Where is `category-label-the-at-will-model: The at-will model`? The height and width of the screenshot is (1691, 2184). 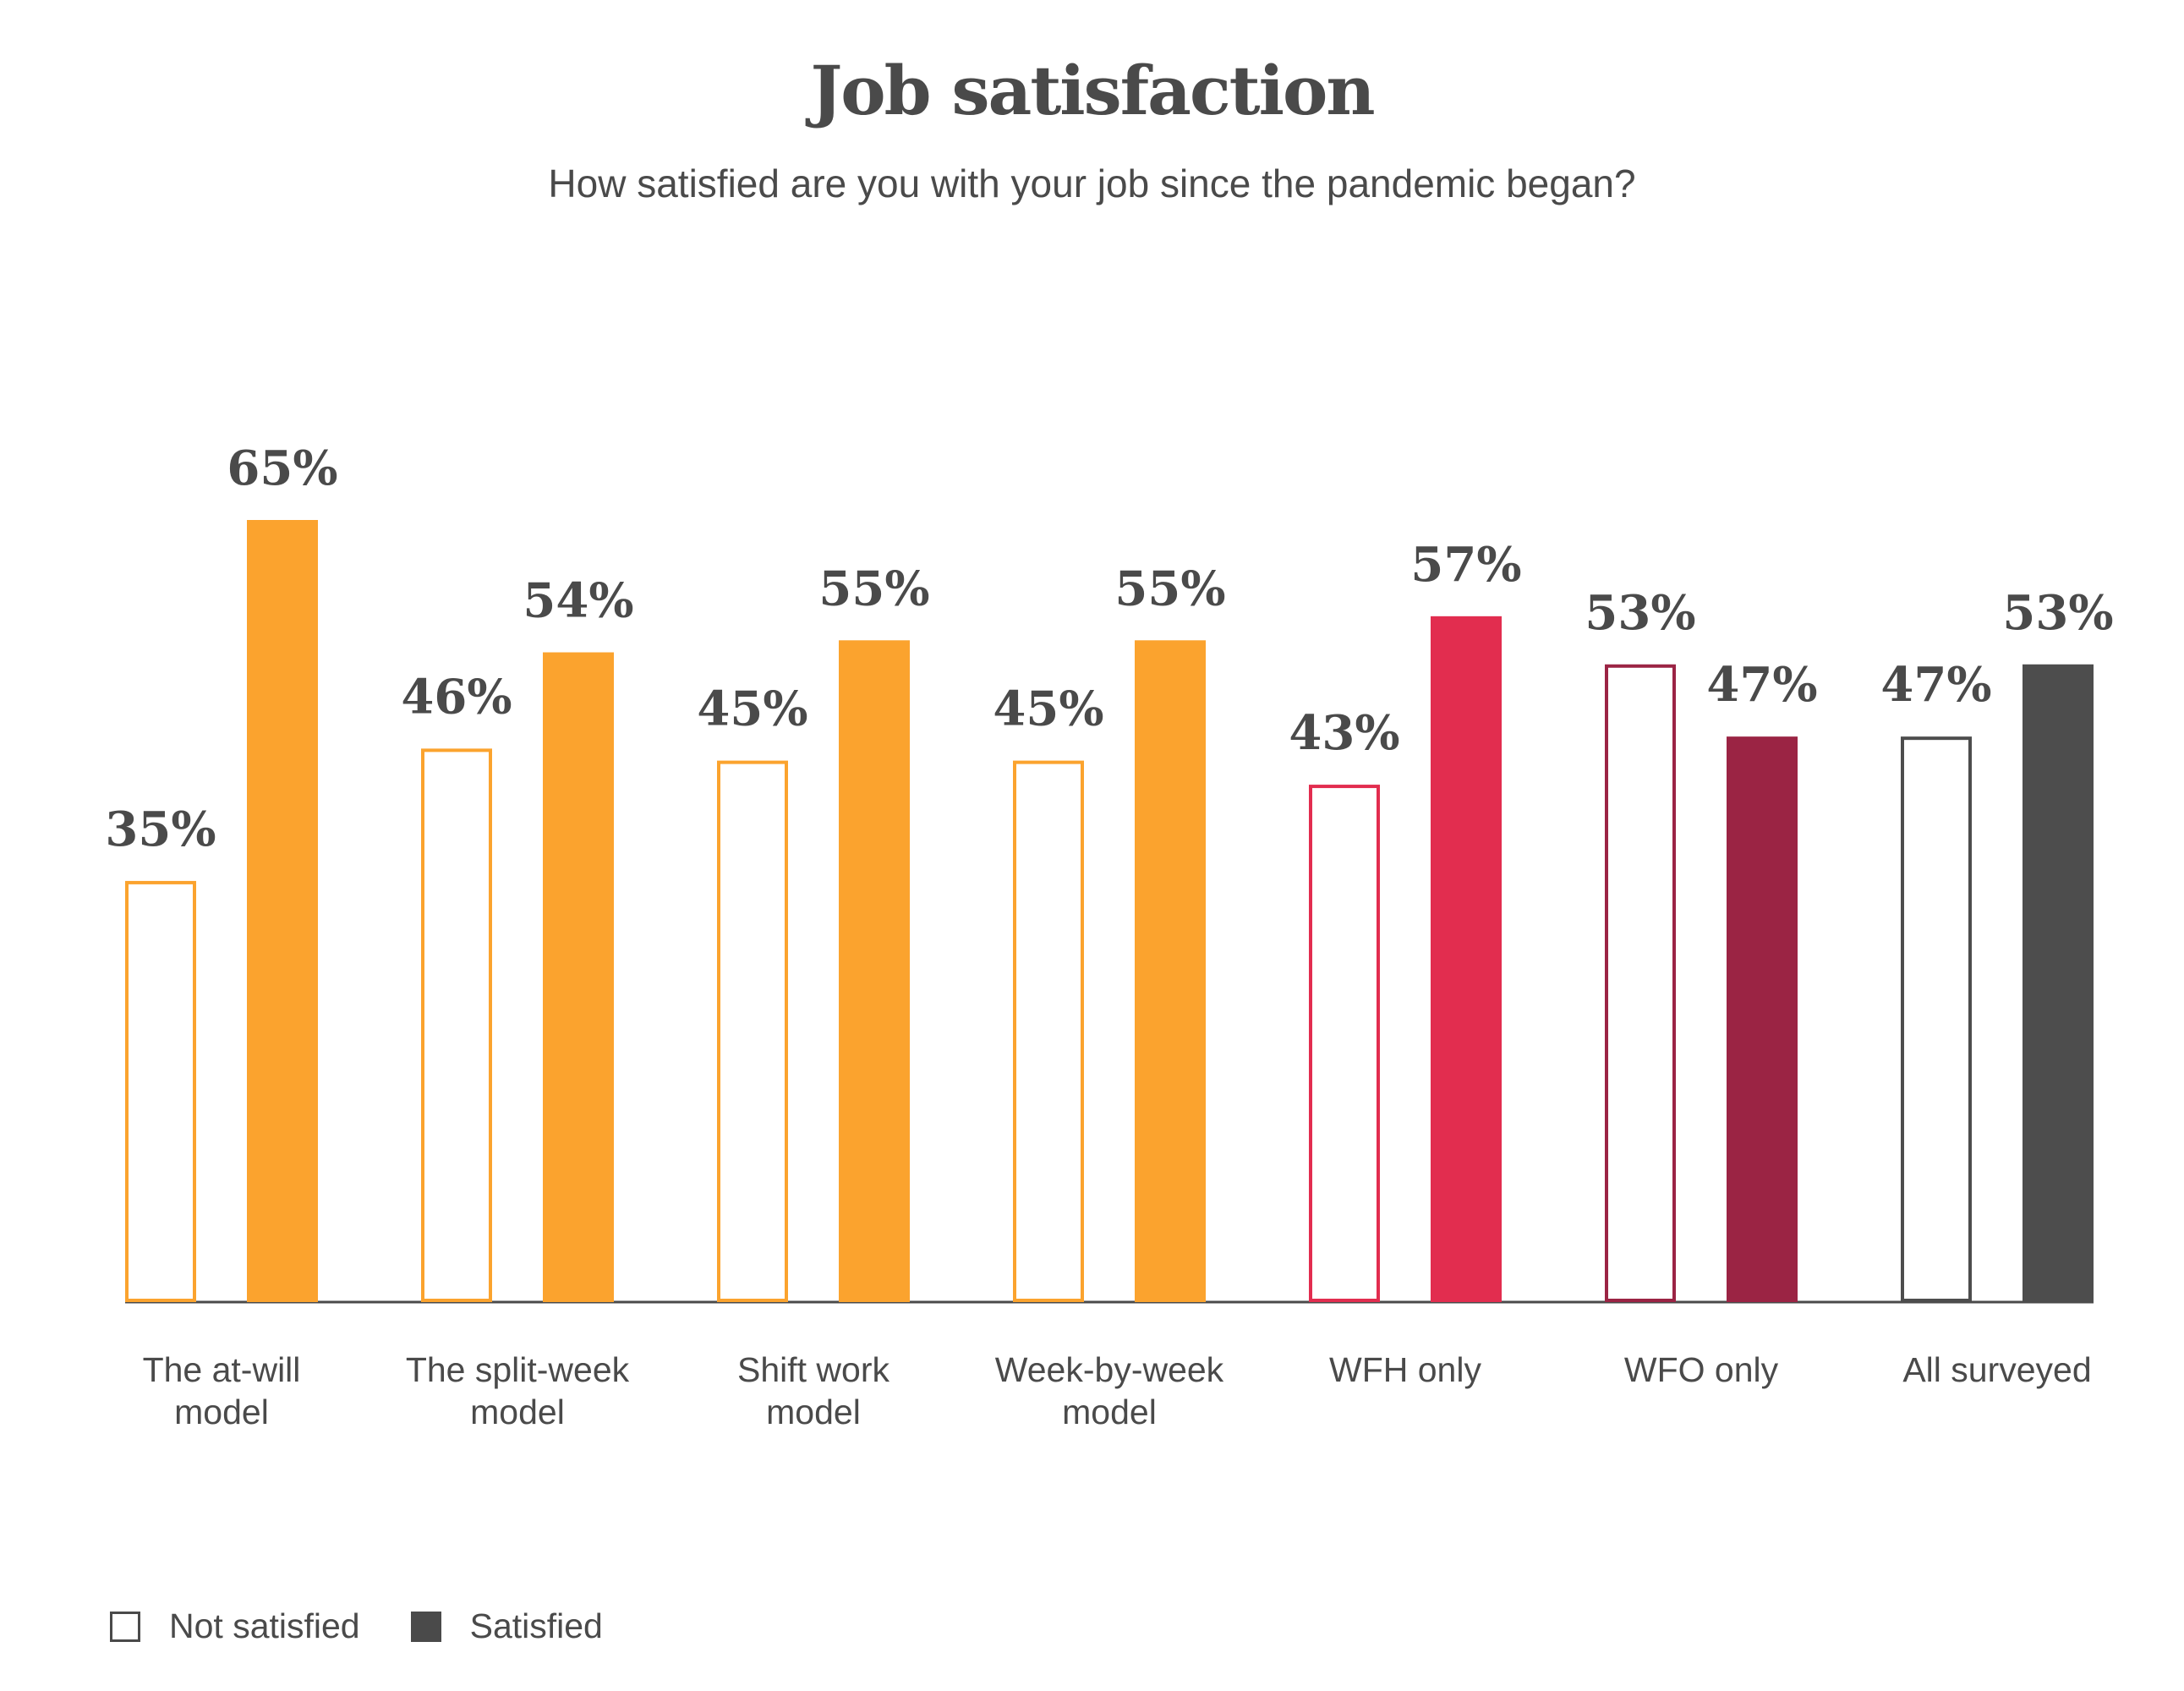 category-label-the-at-will-model: The at-will model is located at coordinates (222, 1390).